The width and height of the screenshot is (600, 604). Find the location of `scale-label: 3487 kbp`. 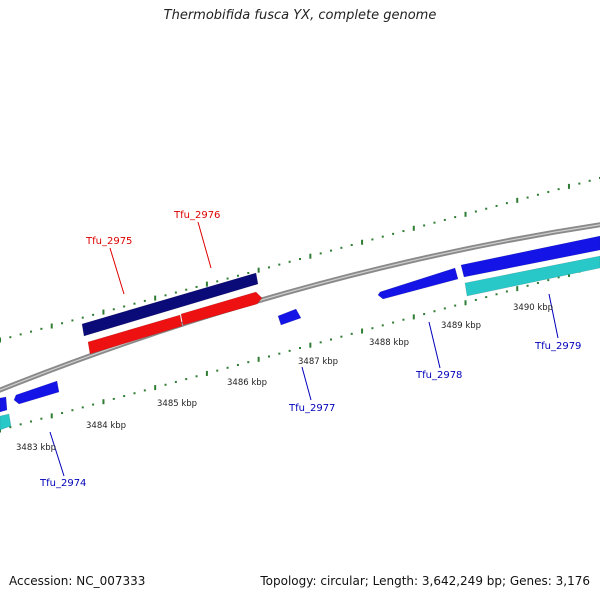

scale-label: 3487 kbp is located at coordinates (318, 362).